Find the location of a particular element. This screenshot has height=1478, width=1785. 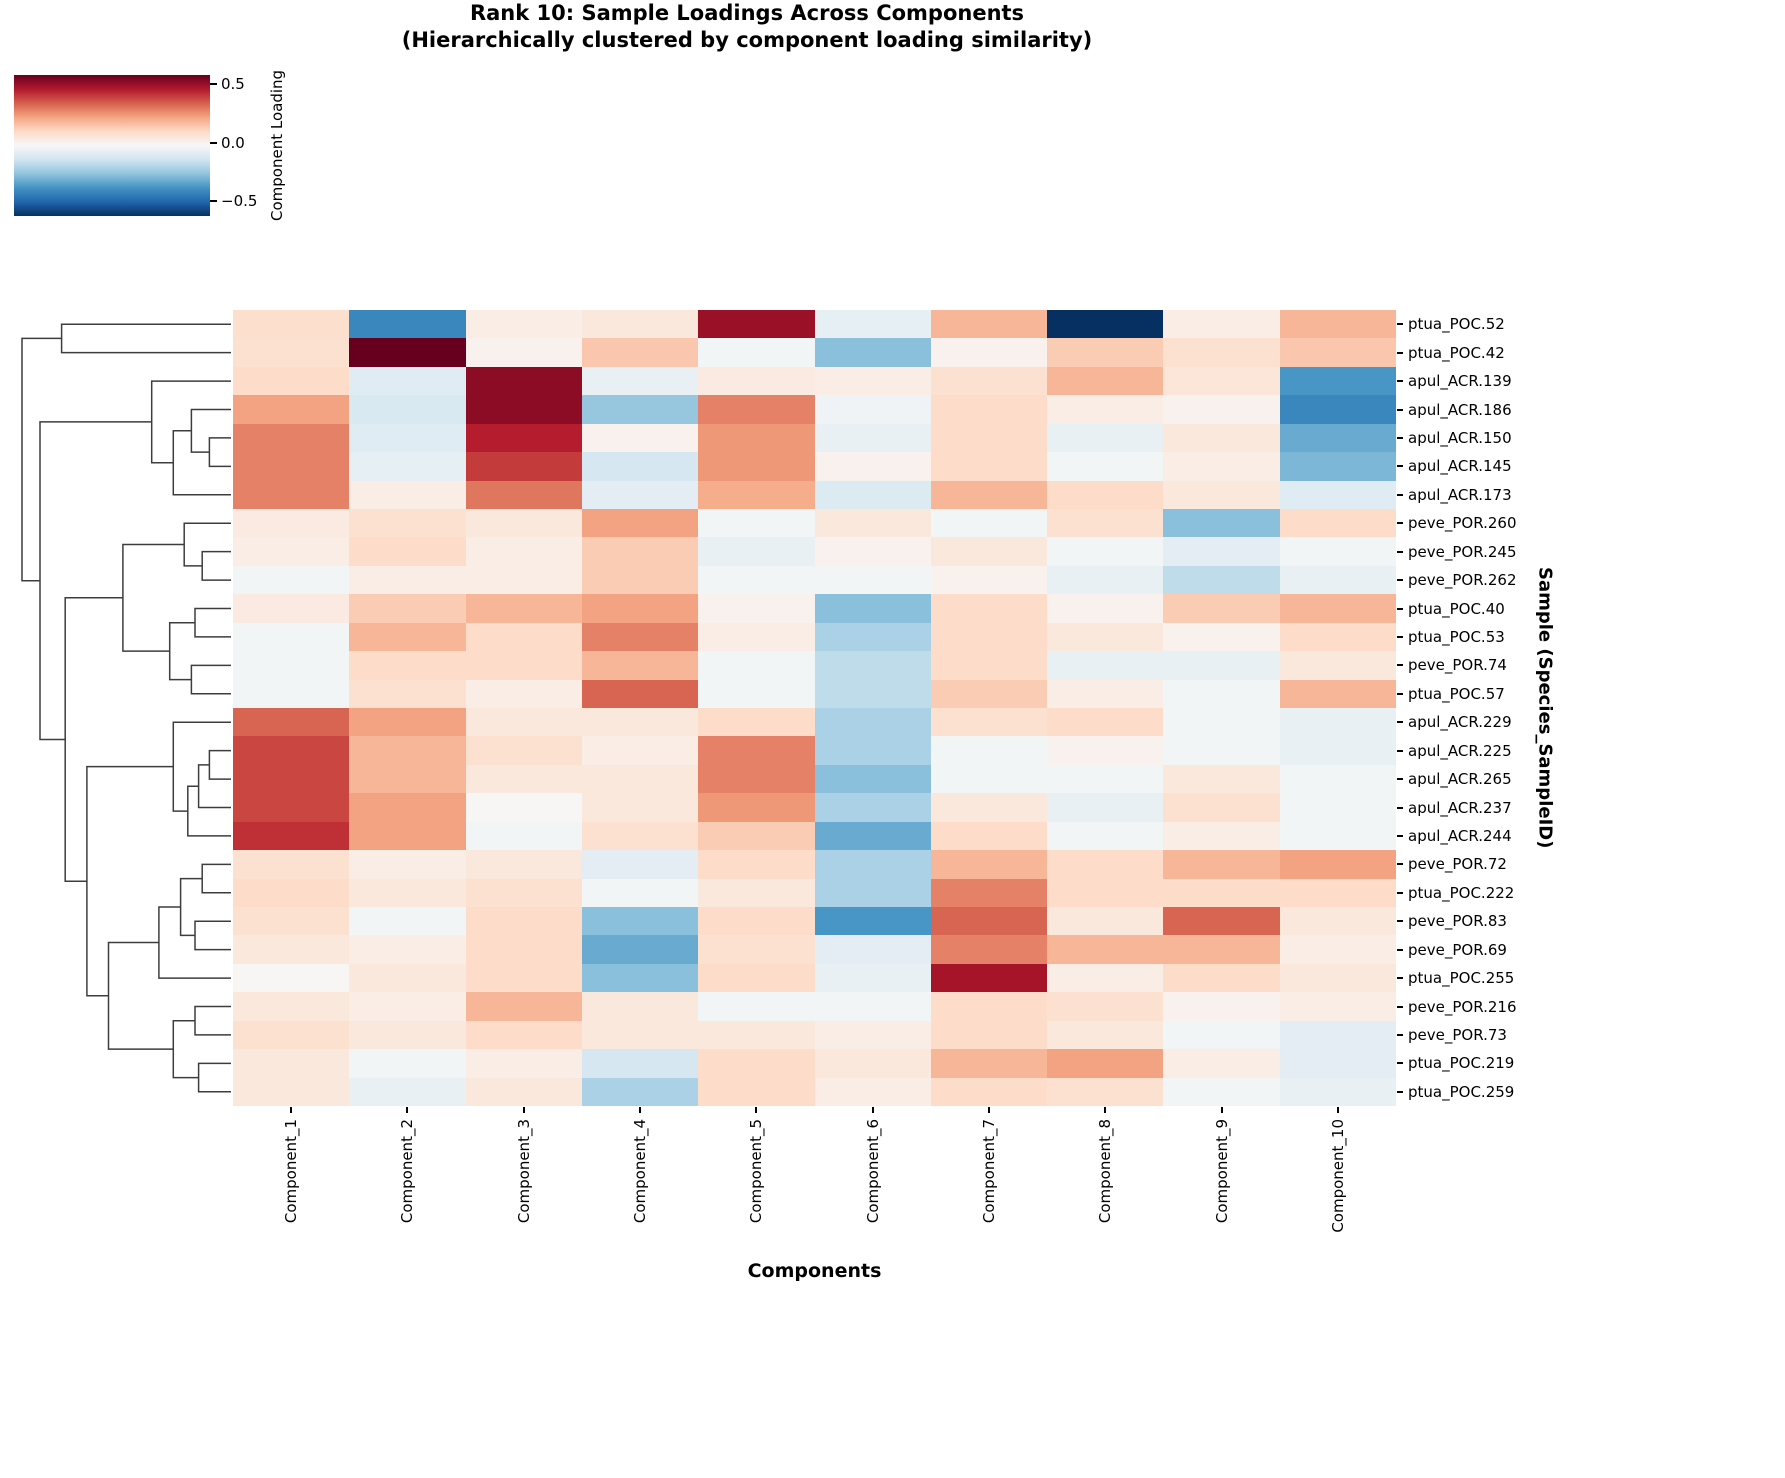

row-label: ptua_POC.255 is located at coordinates (1461, 978).